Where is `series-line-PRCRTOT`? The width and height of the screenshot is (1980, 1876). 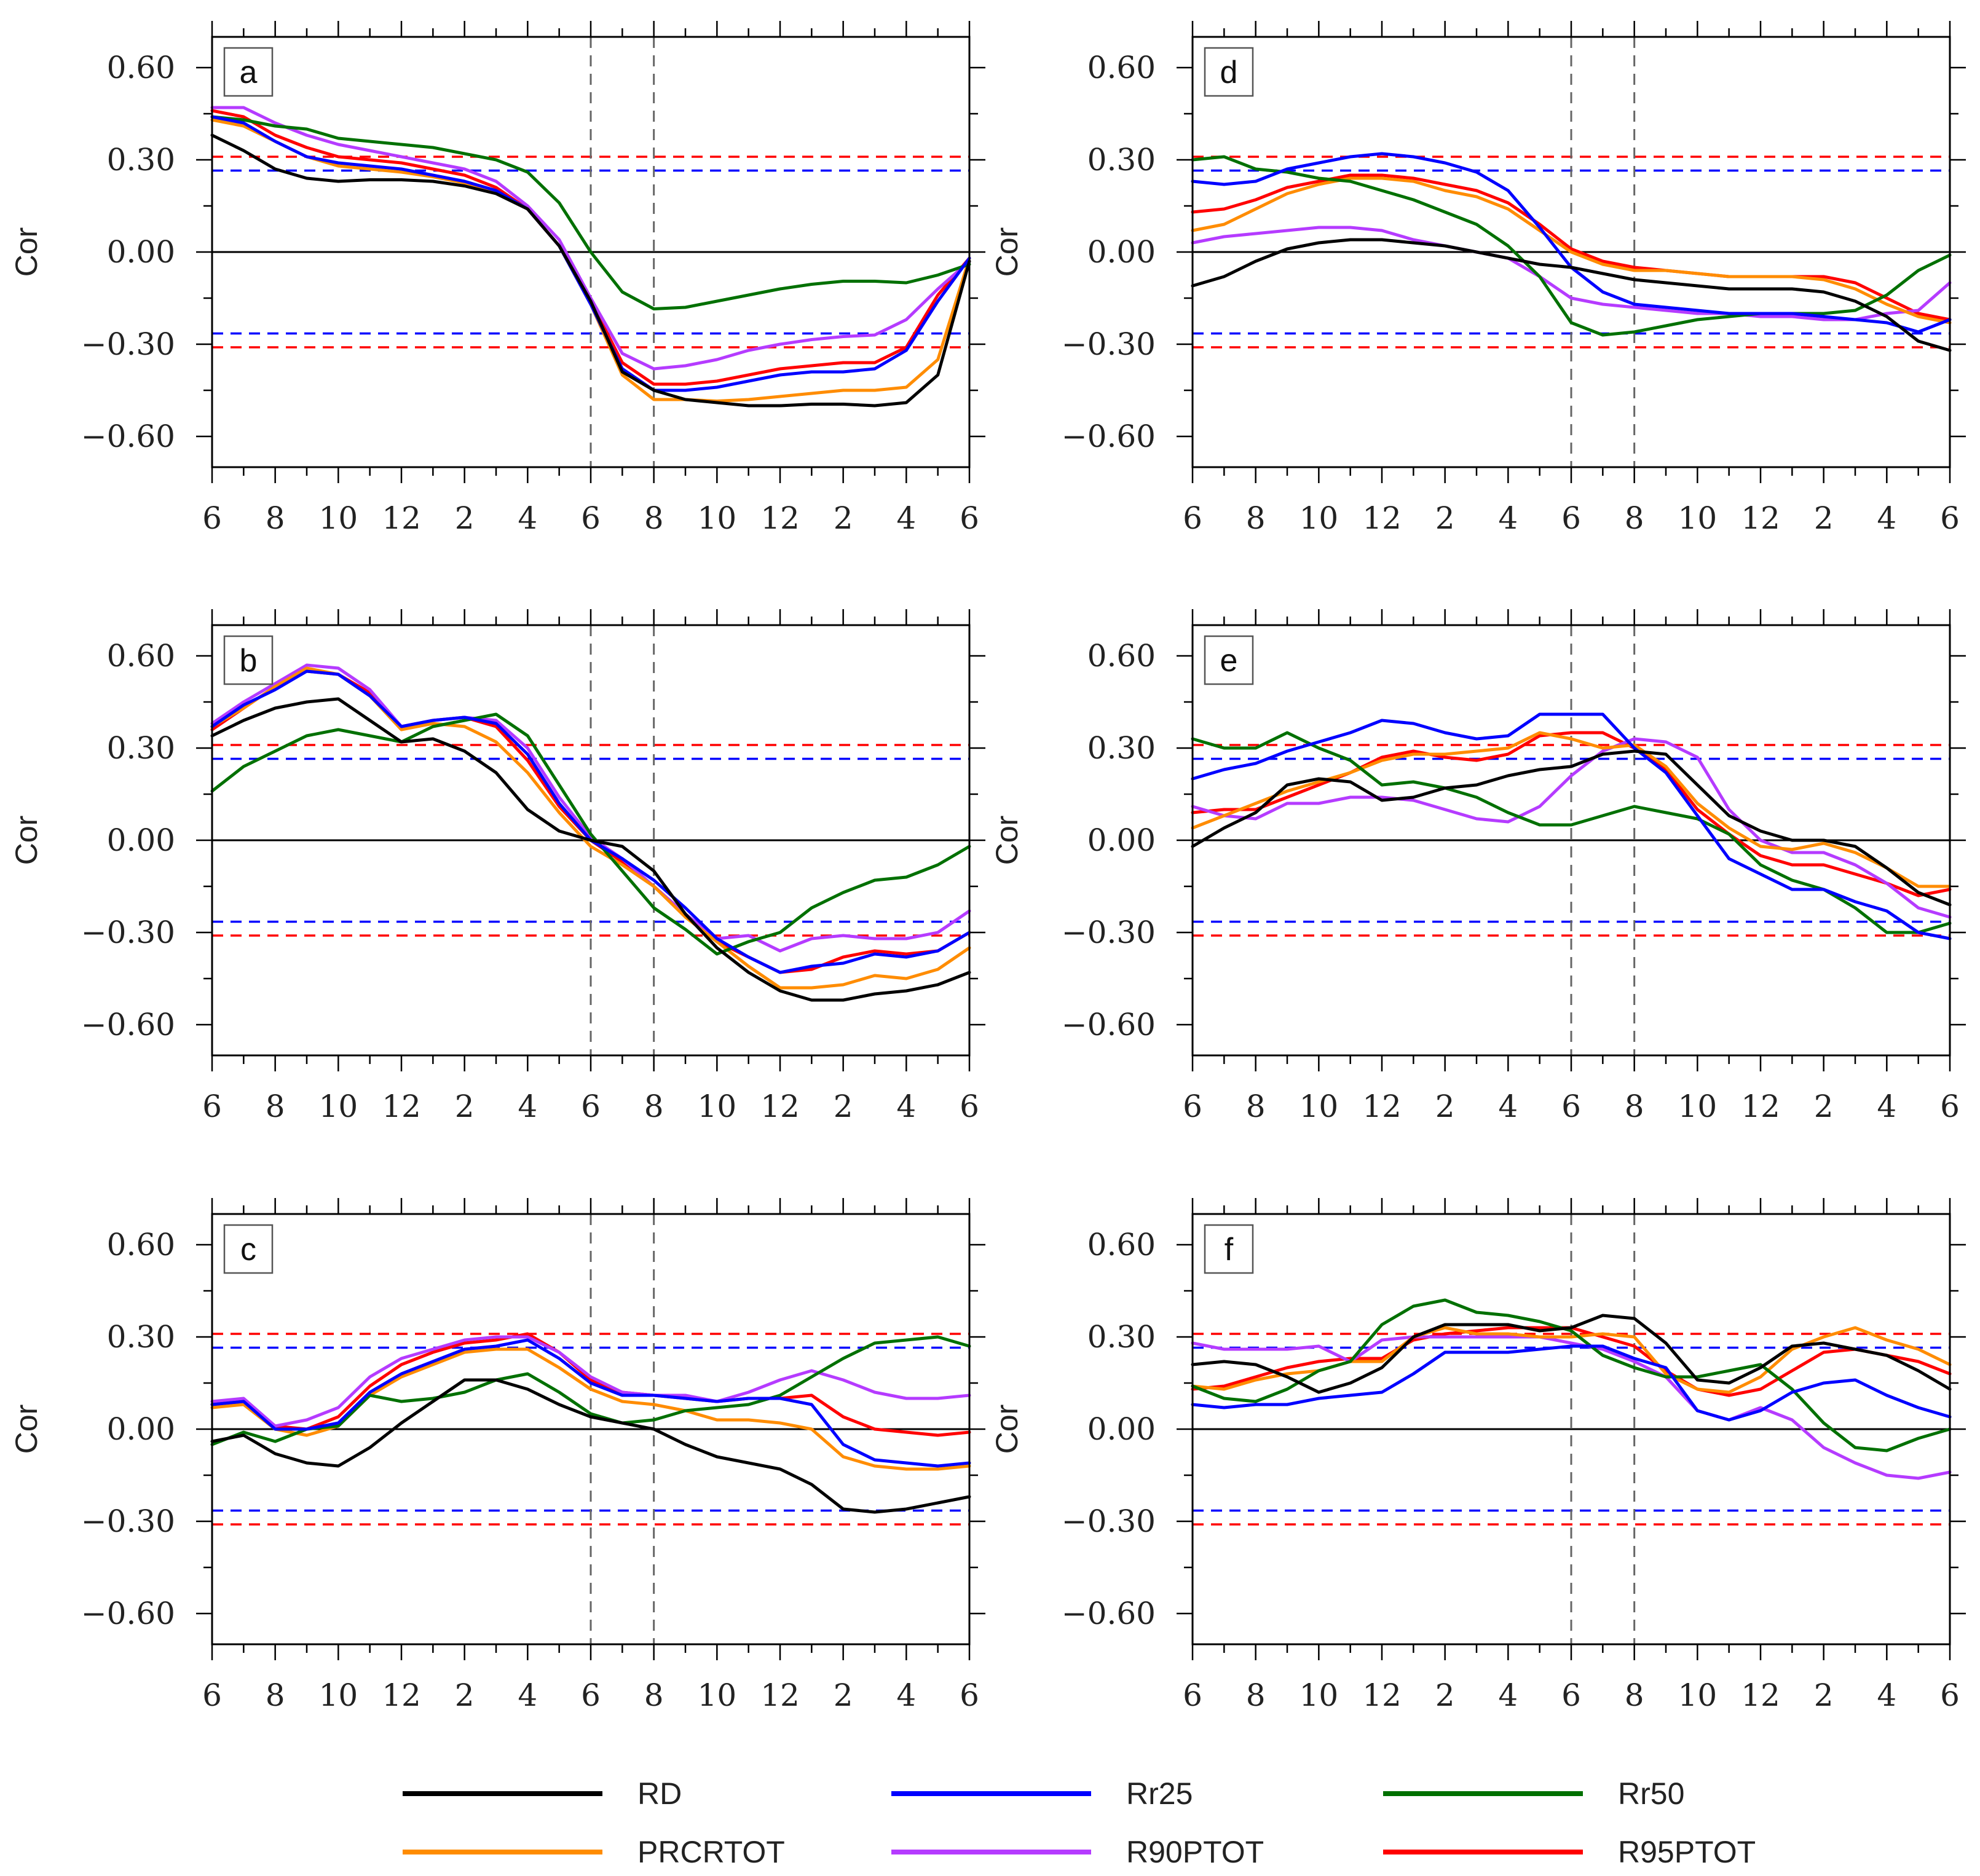
series-line-PRCRTOT is located at coordinates (1572, 809).